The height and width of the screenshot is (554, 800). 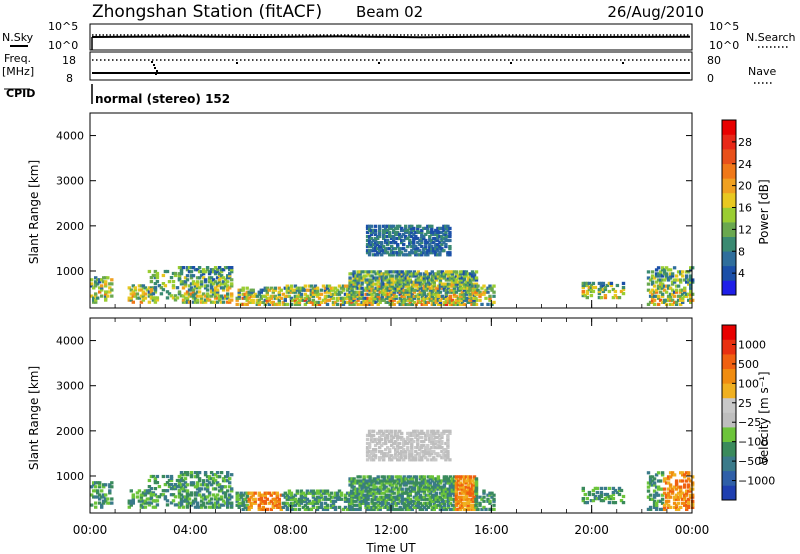 I want to click on power-ytick-label: 3000, so click(x=70, y=181).